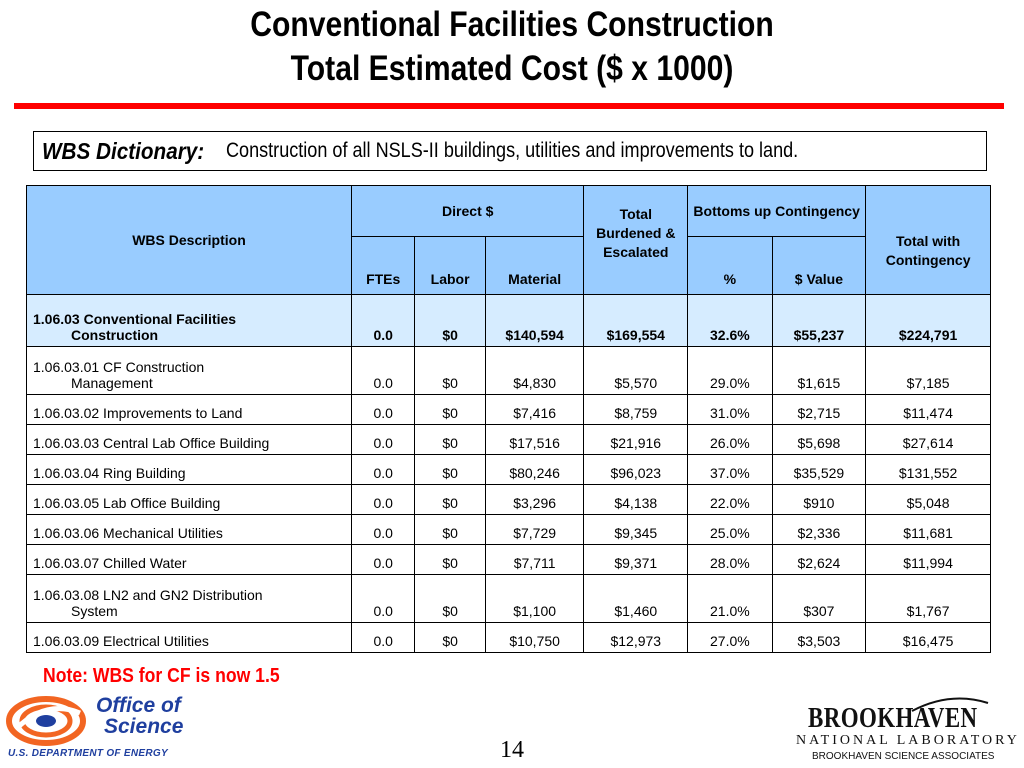  What do you see at coordinates (46, 721) in the screenshot?
I see `doe-swirl-icon` at bounding box center [46, 721].